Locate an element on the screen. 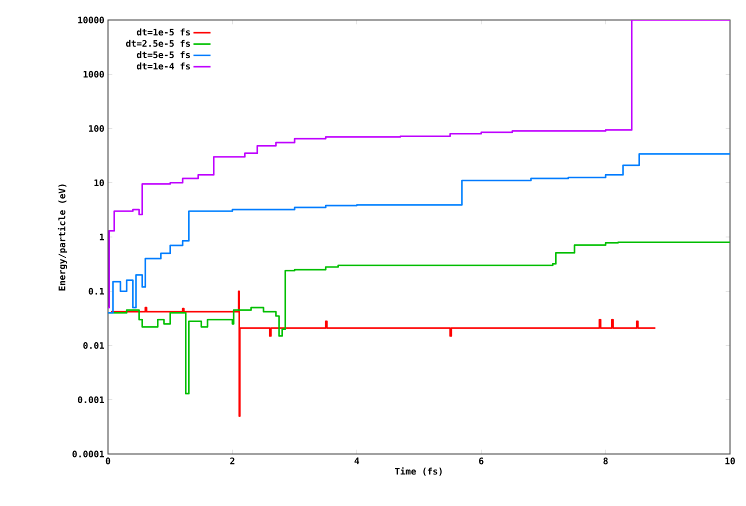 This screenshot has height=506, width=746. y-tick-label: 10 is located at coordinates (99, 182).